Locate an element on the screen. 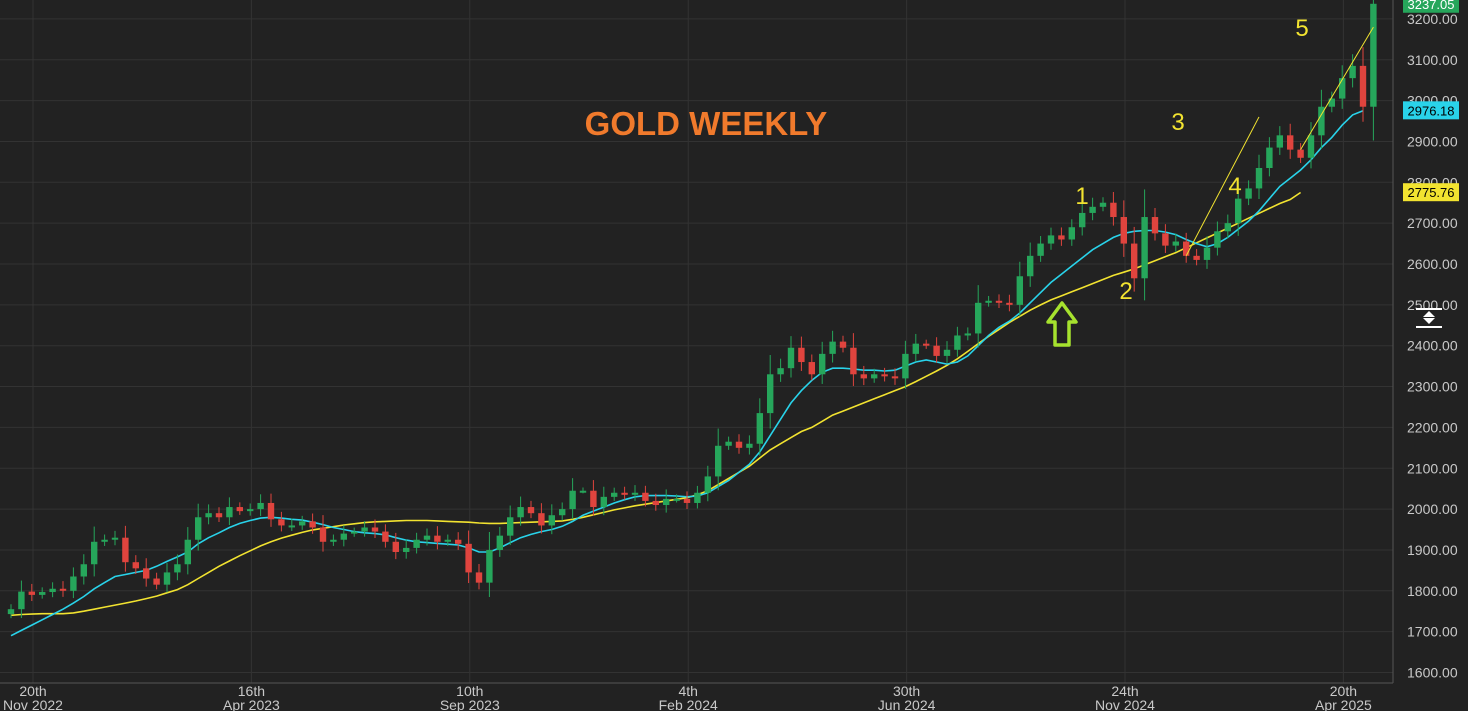 This screenshot has width=1468, height=711. x-tick-month: Nov 2024 is located at coordinates (1125, 704).